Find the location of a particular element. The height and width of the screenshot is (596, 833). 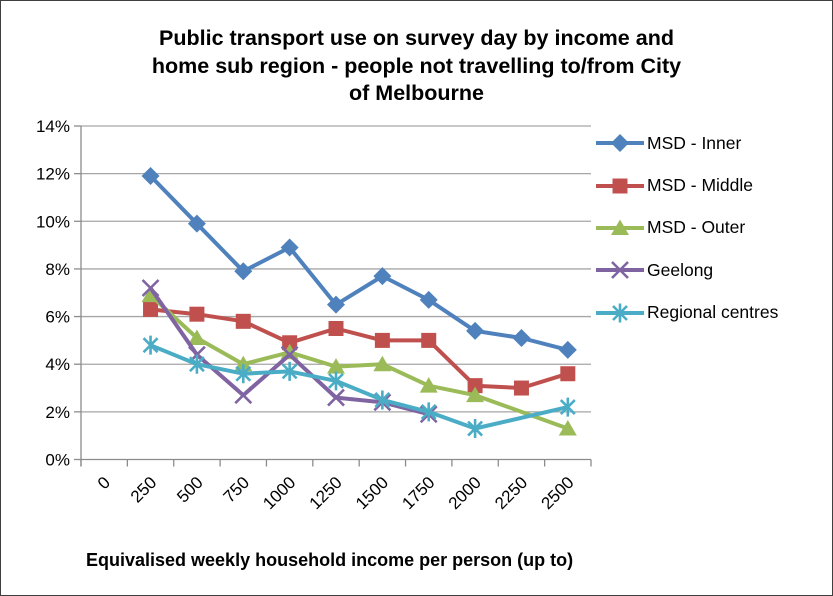

x-tick-label: 1750 is located at coordinates (418, 493).